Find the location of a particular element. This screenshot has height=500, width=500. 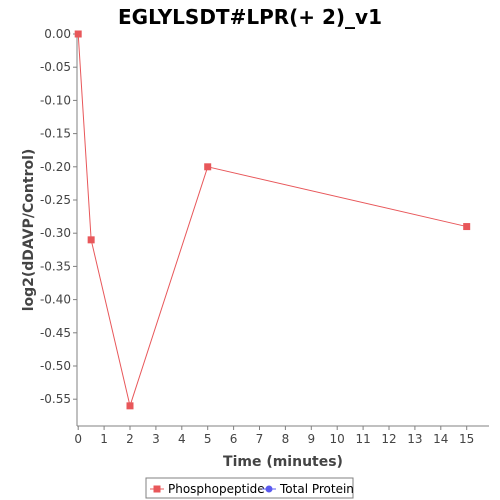

x-tick-label: 2 is located at coordinates (130, 439).